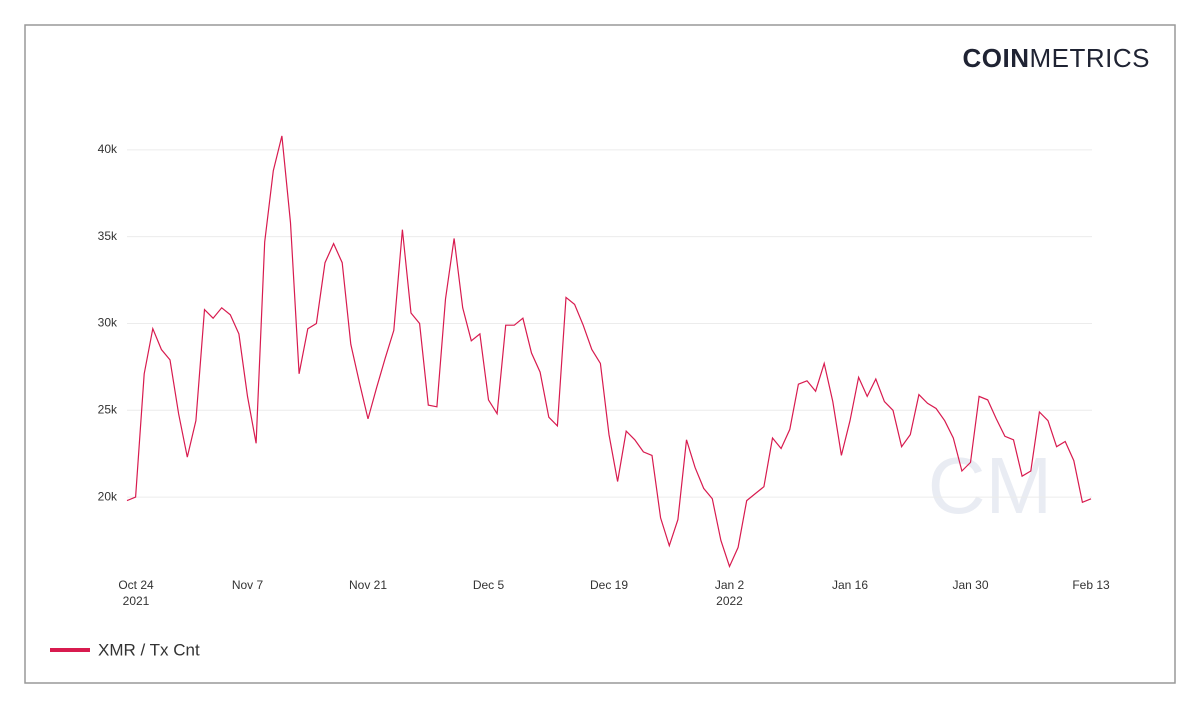  I want to click on y-tick-label: 40k, so click(108, 149).